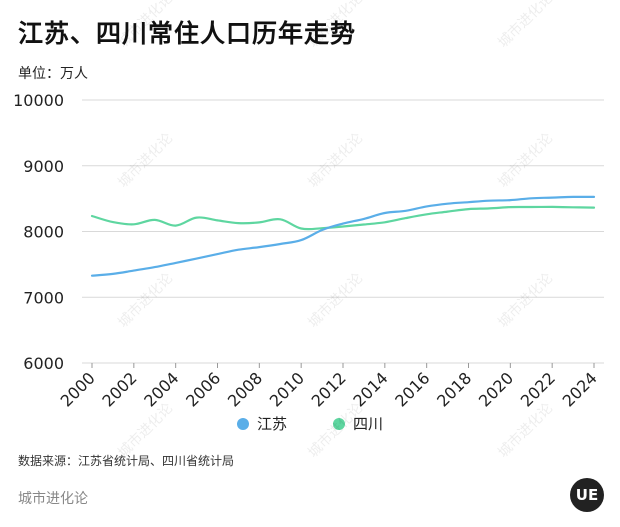 The height and width of the screenshot is (527, 620). What do you see at coordinates (454, 389) in the screenshot?
I see `x-tick-label: 2018` at bounding box center [454, 389].